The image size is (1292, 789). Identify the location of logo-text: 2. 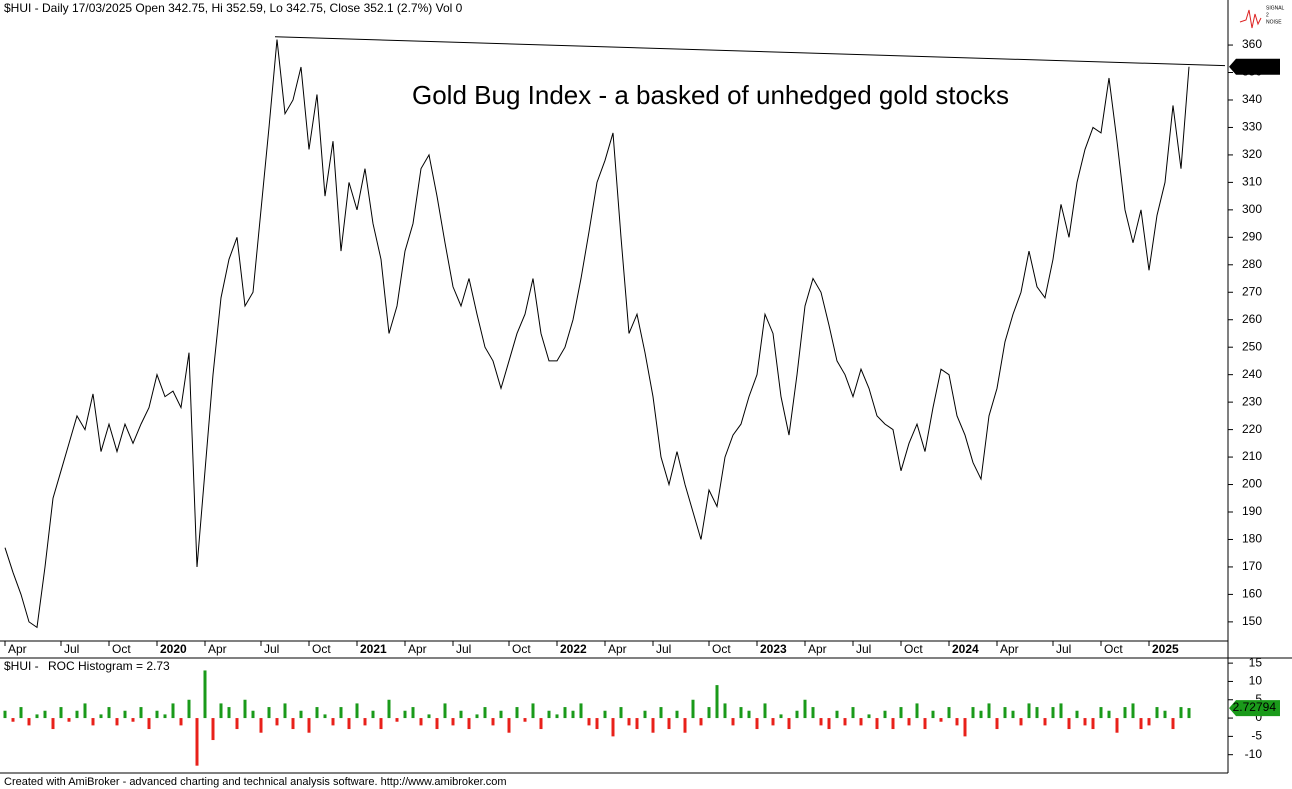
(1267, 15).